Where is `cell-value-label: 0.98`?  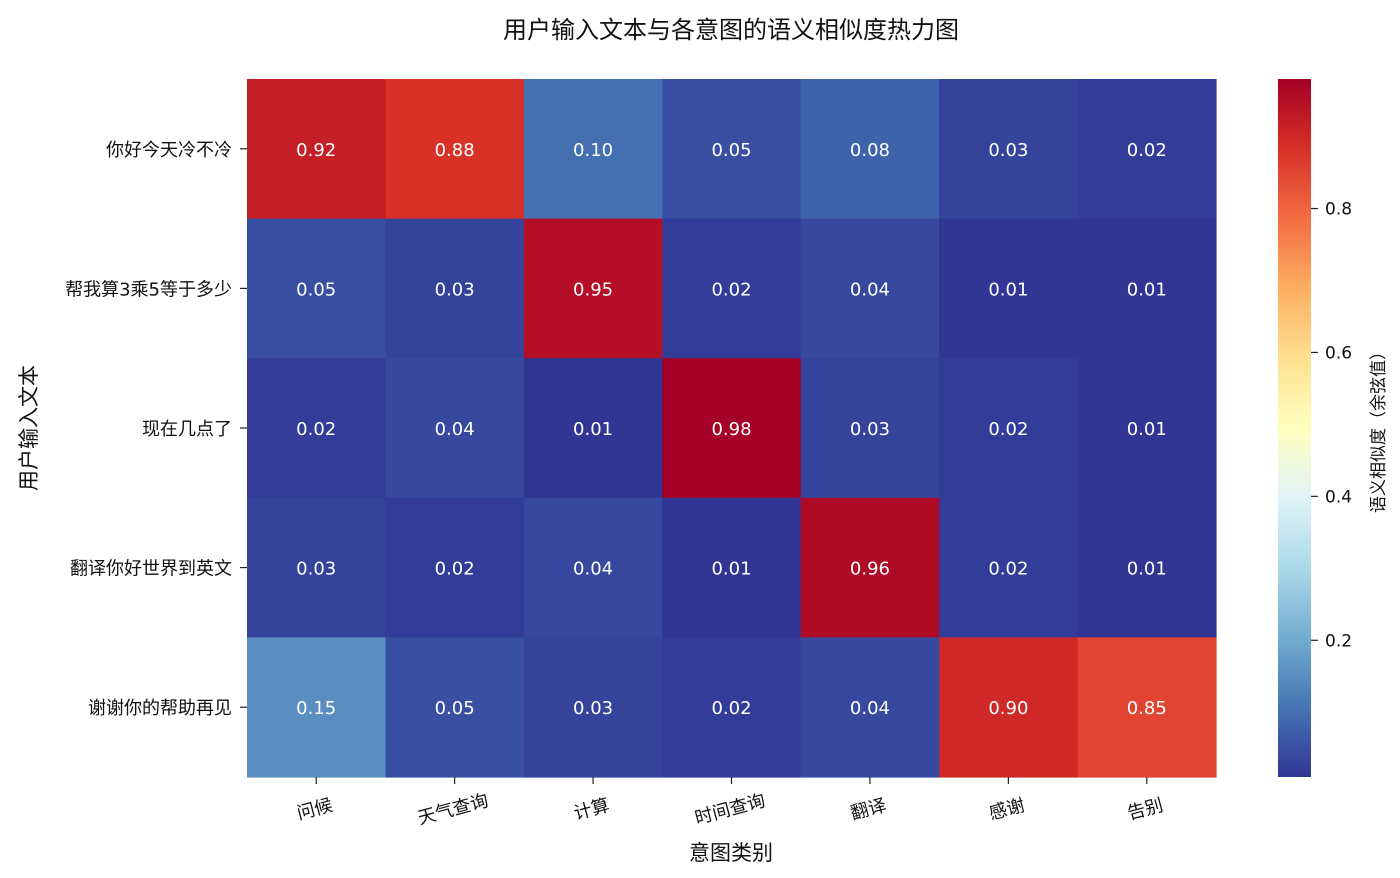
cell-value-label: 0.98 is located at coordinates (731, 429).